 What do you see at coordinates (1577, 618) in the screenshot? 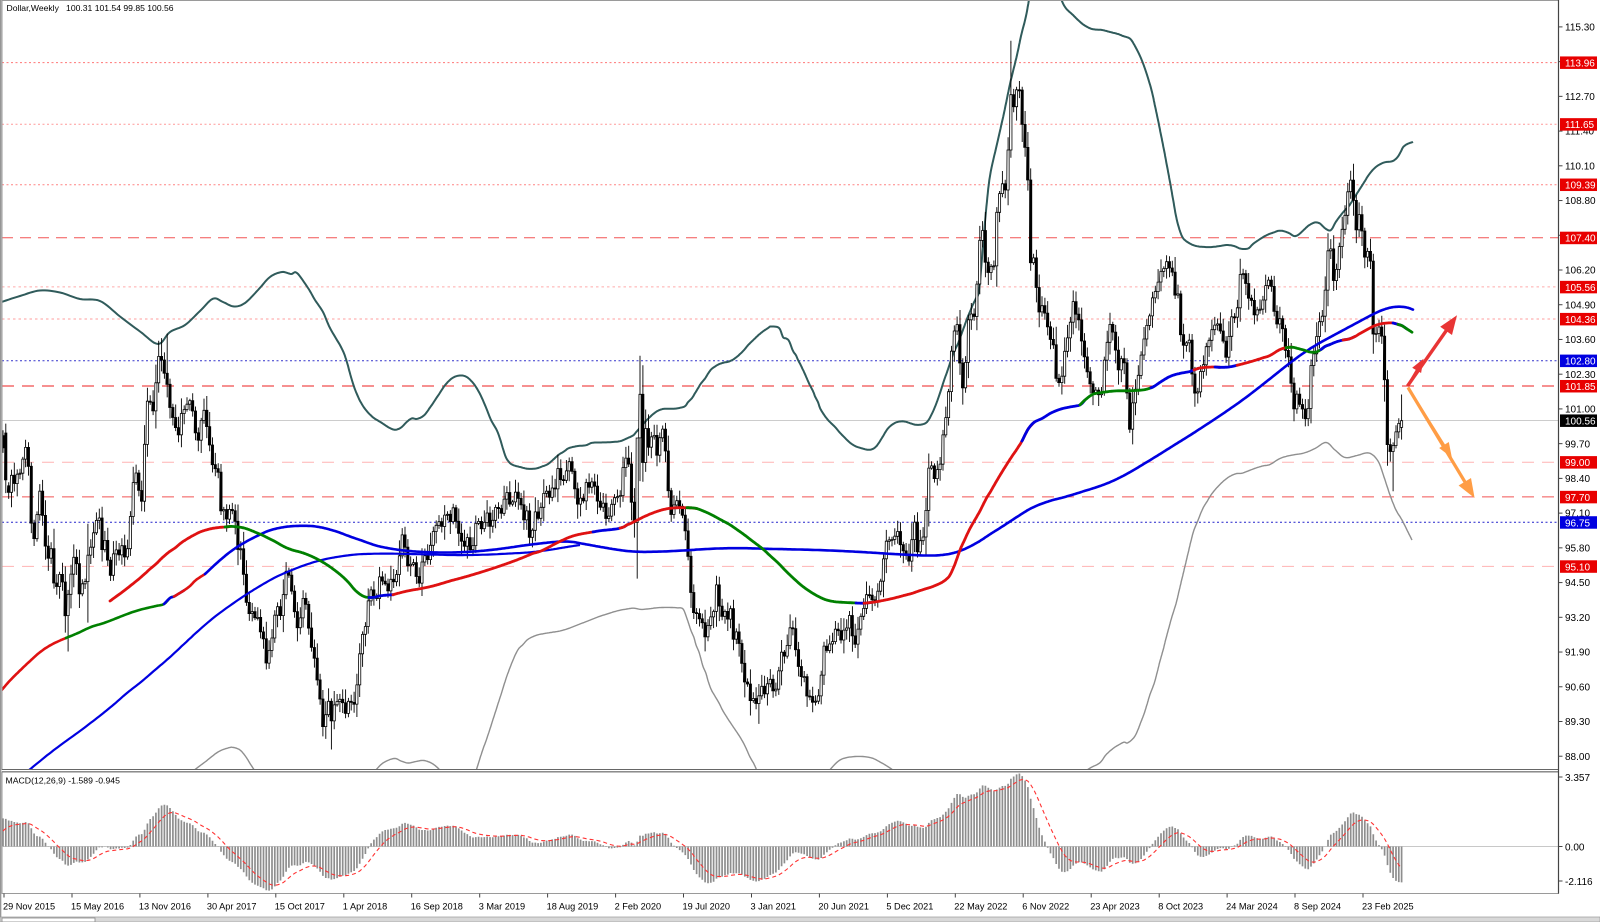
I see `svg-text: 93.20` at bounding box center [1577, 618].